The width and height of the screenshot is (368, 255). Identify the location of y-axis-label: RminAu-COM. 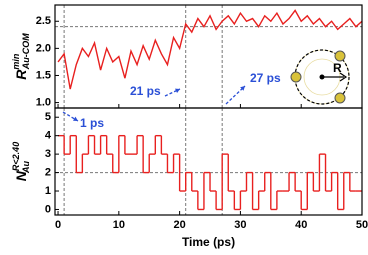
(21, 56).